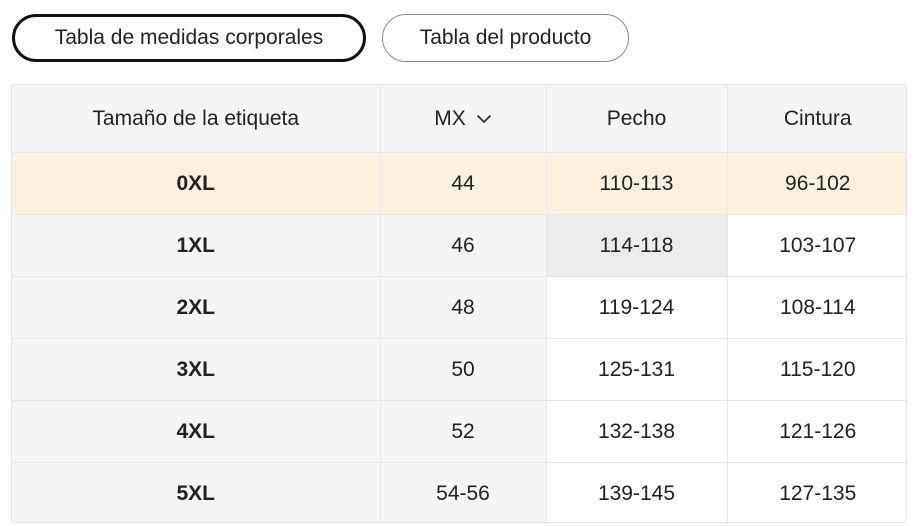 The image size is (924, 526). I want to click on cell-mx: 48, so click(463, 307).